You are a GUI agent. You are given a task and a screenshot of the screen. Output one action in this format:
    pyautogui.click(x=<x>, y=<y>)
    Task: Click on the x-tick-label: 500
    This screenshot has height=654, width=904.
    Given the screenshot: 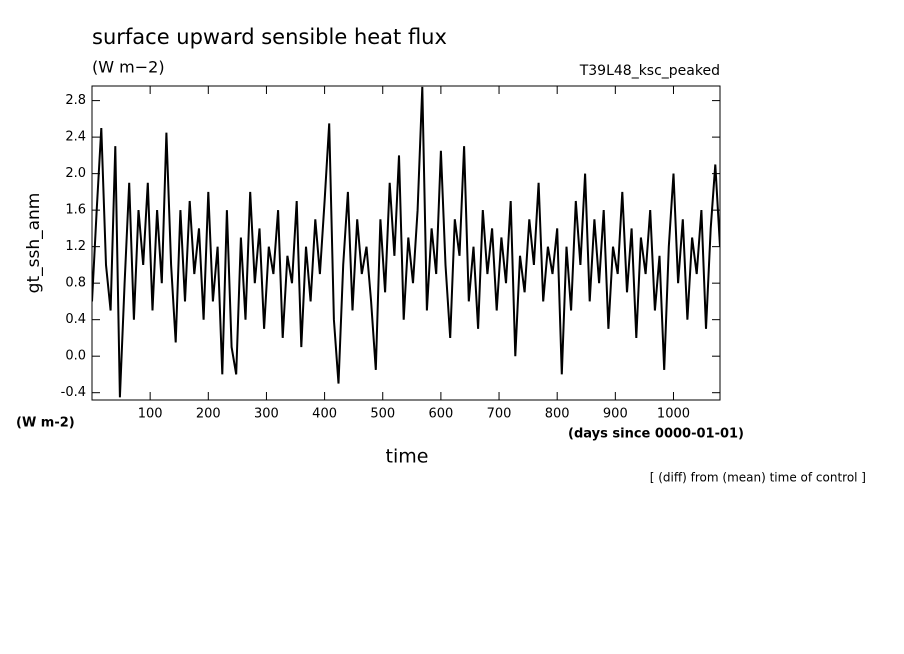 What is the action you would take?
    pyautogui.click(x=382, y=414)
    